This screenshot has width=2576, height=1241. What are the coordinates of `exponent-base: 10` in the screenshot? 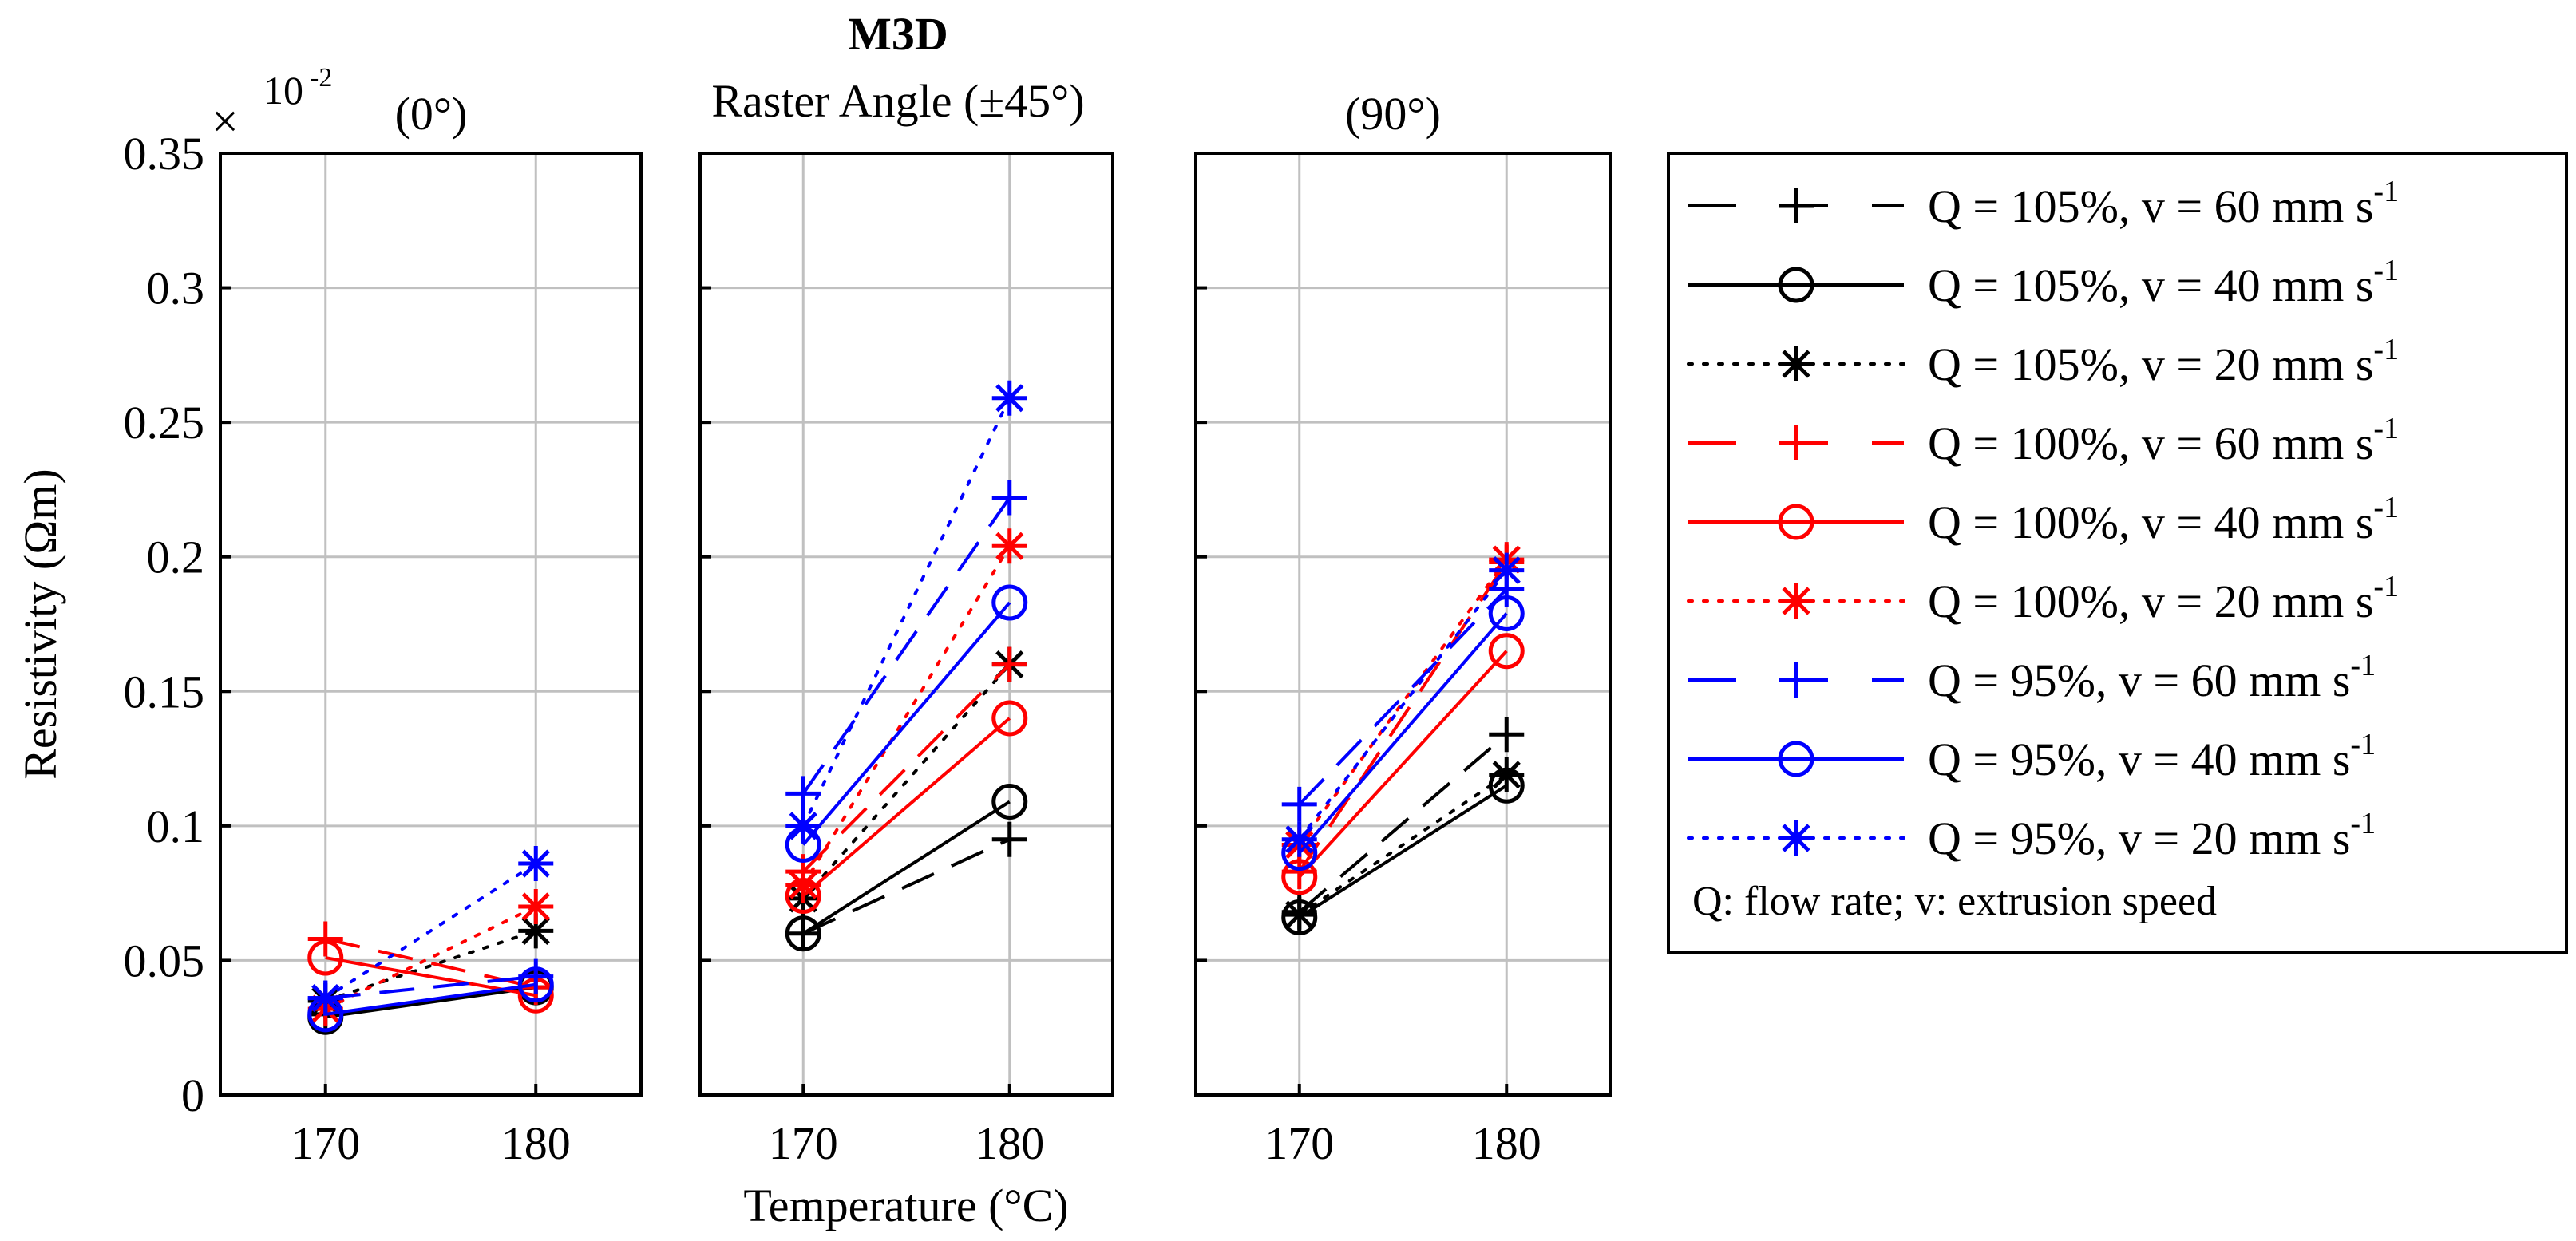 It's located at (283, 90).